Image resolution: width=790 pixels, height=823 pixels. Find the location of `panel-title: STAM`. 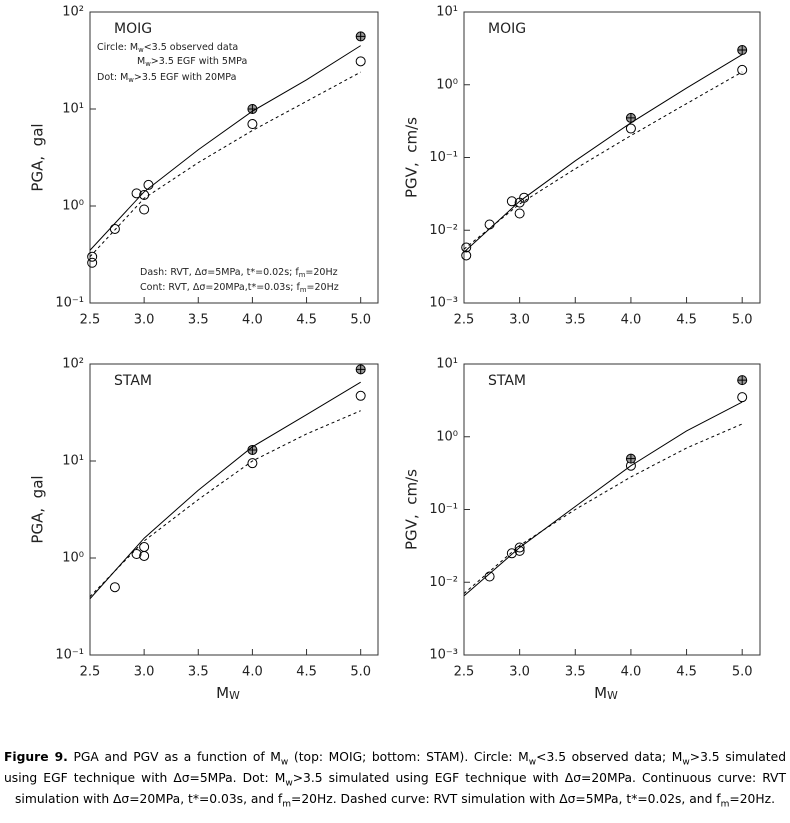

panel-title: STAM is located at coordinates (507, 381).